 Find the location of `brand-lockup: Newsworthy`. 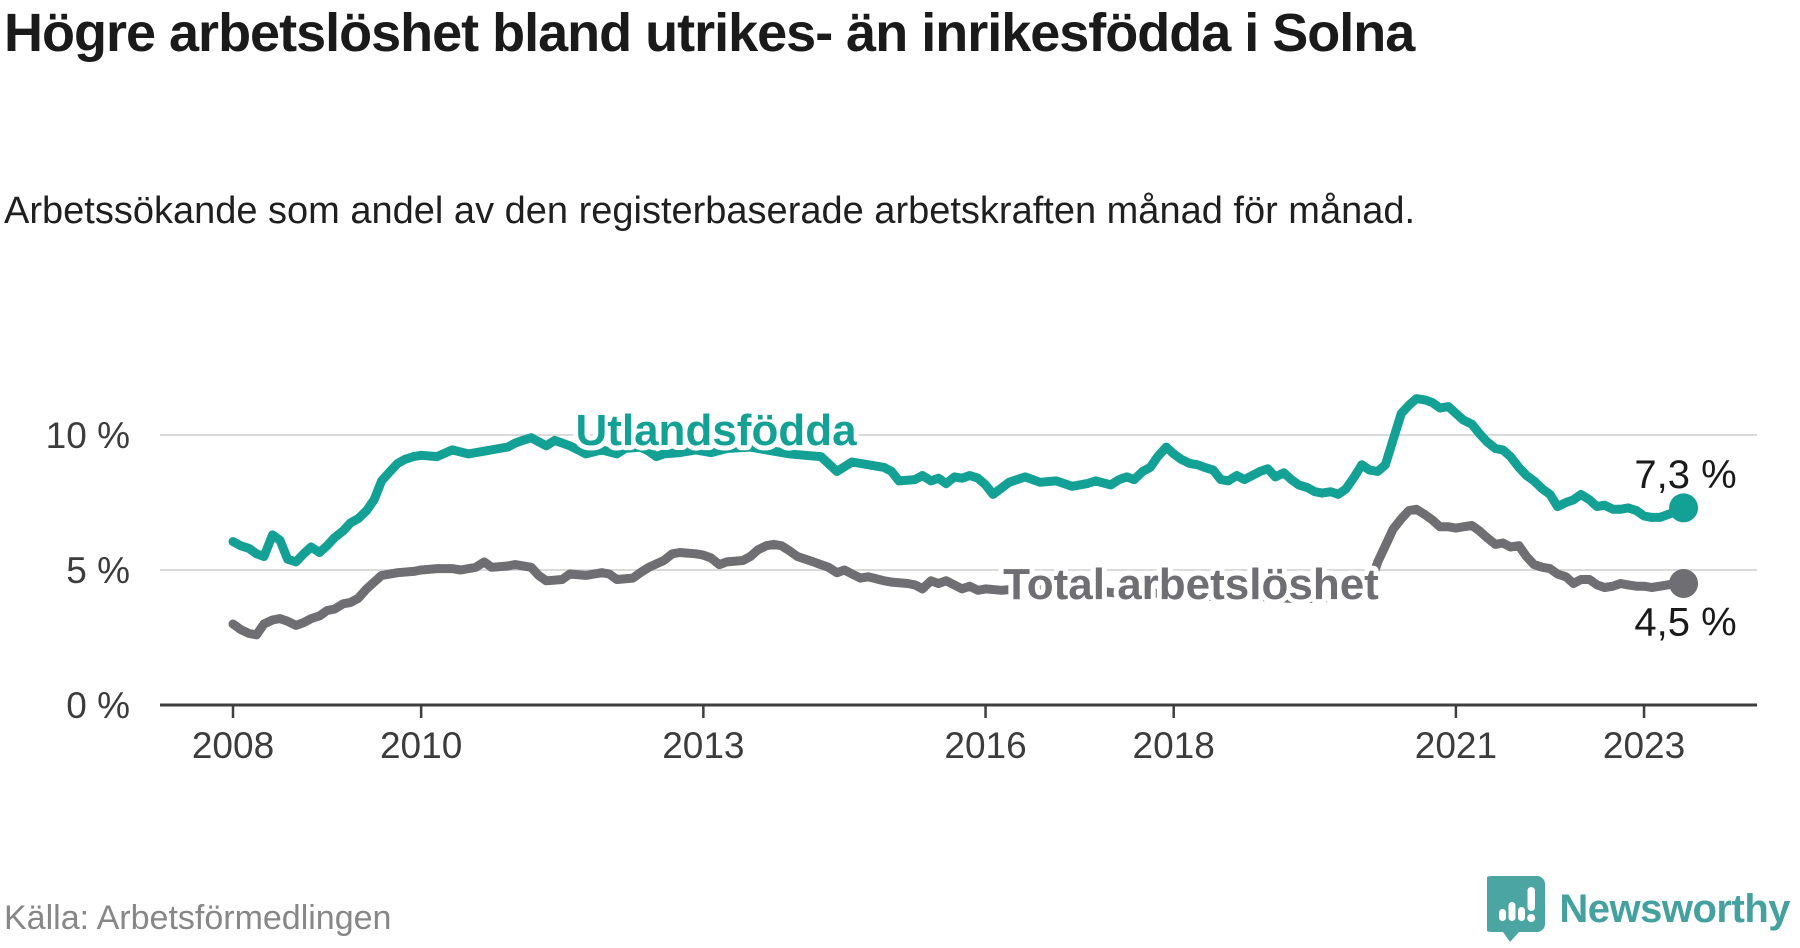

brand-lockup: Newsworthy is located at coordinates (1638, 909).